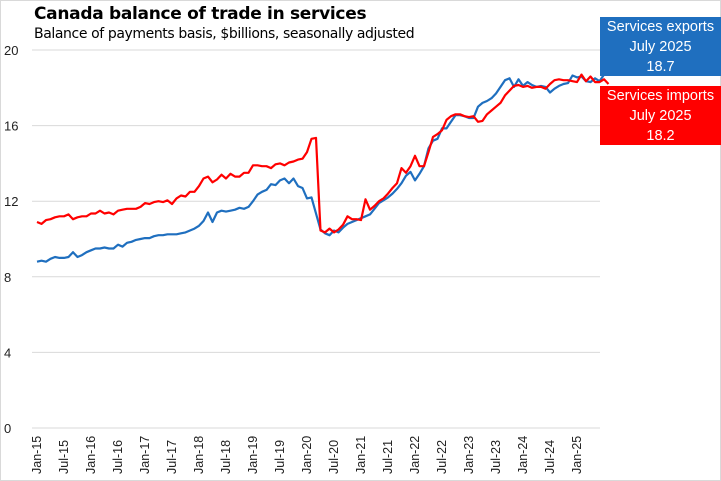 The width and height of the screenshot is (721, 481). I want to click on x-tick-label: Jul-23, so click(496, 457).